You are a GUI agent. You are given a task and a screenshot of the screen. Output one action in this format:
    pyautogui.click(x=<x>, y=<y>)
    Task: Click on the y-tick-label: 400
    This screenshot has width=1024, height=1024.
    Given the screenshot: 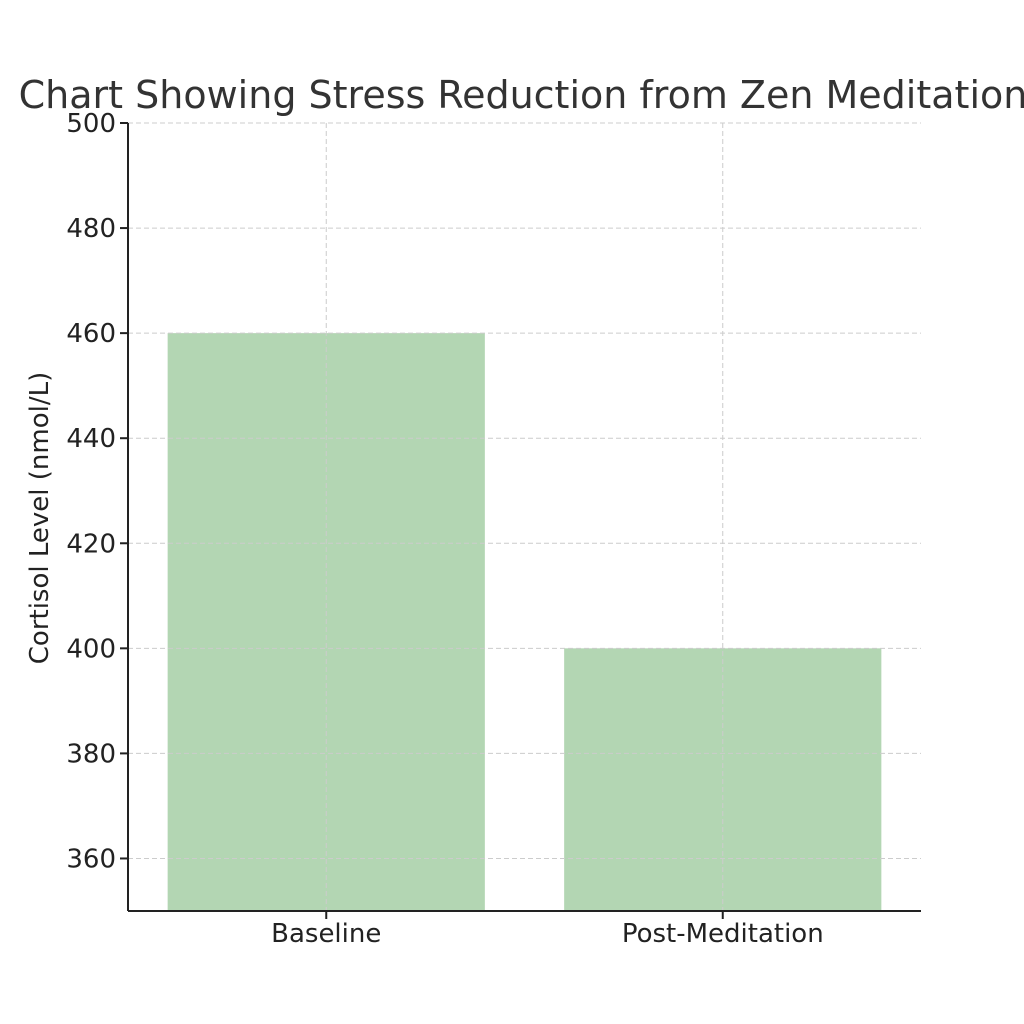 What is the action you would take?
    pyautogui.click(x=91, y=649)
    